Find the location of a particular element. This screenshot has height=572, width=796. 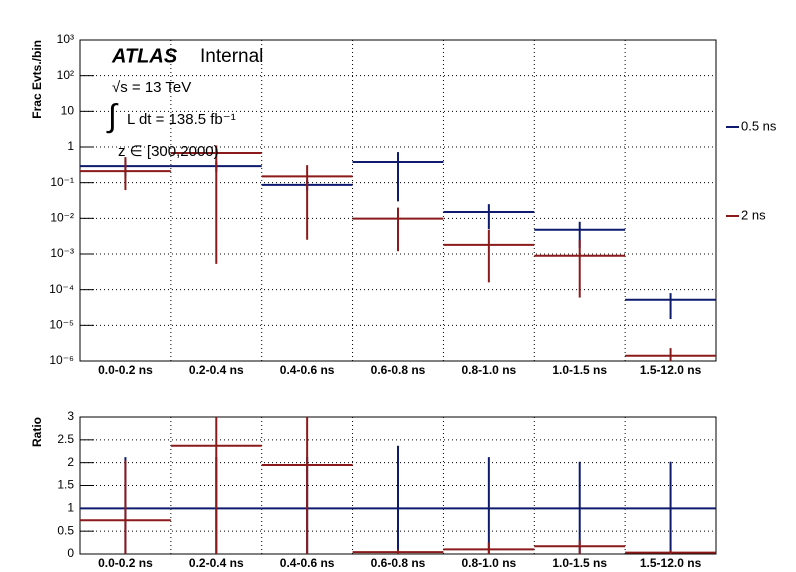

annotation: √s = 13 TeV is located at coordinates (151, 87).